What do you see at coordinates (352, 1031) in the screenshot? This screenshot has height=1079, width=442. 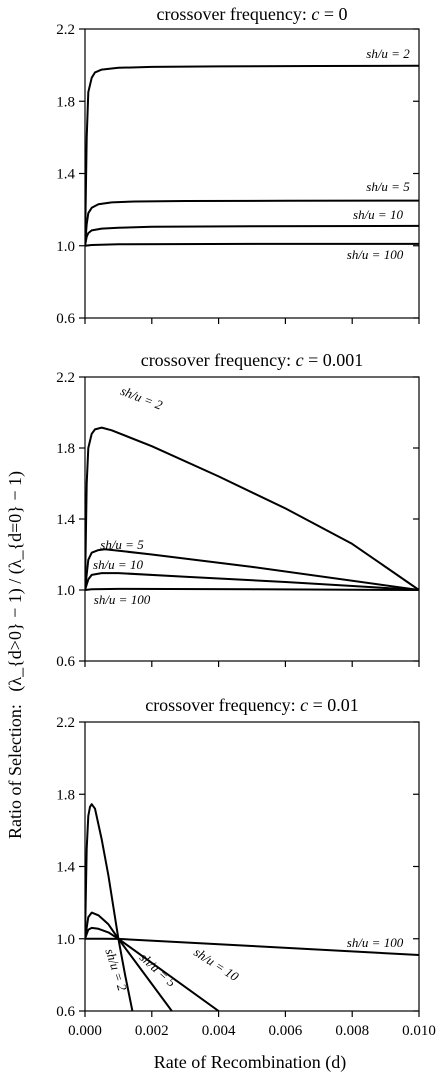 I see `x-tick-label: 0.008` at bounding box center [352, 1031].